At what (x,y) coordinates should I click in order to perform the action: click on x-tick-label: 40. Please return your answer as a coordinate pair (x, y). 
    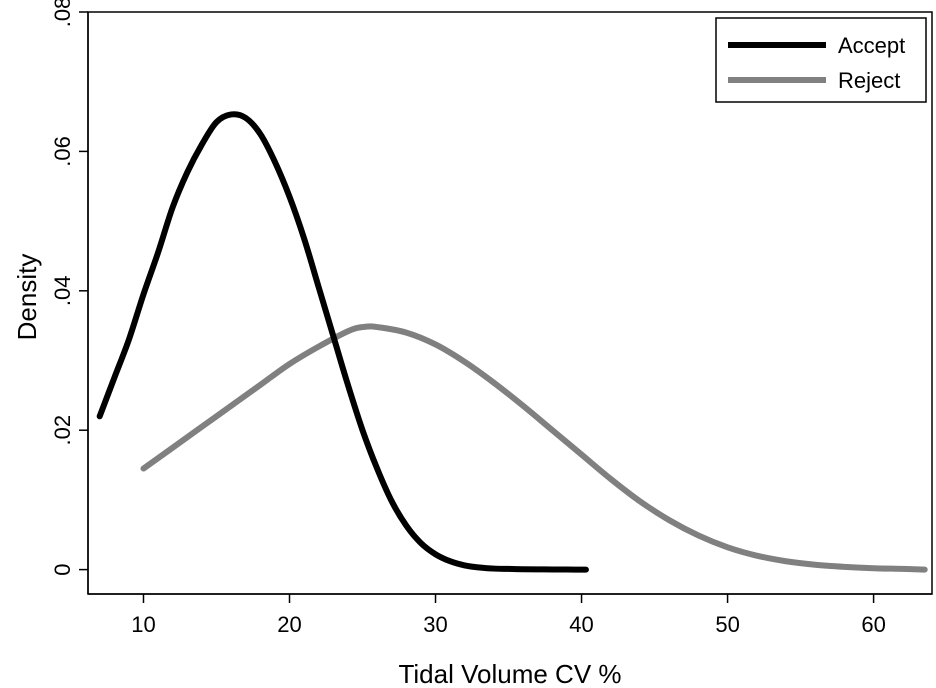
    Looking at the image, I should click on (581, 624).